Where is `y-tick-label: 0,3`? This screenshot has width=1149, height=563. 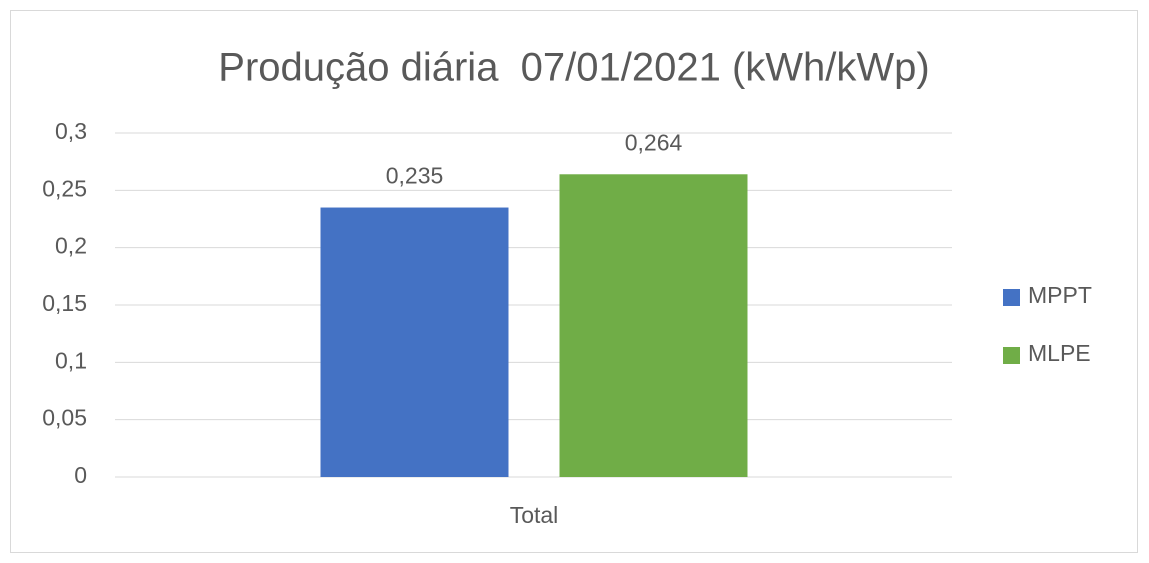
y-tick-label: 0,3 is located at coordinates (71, 131).